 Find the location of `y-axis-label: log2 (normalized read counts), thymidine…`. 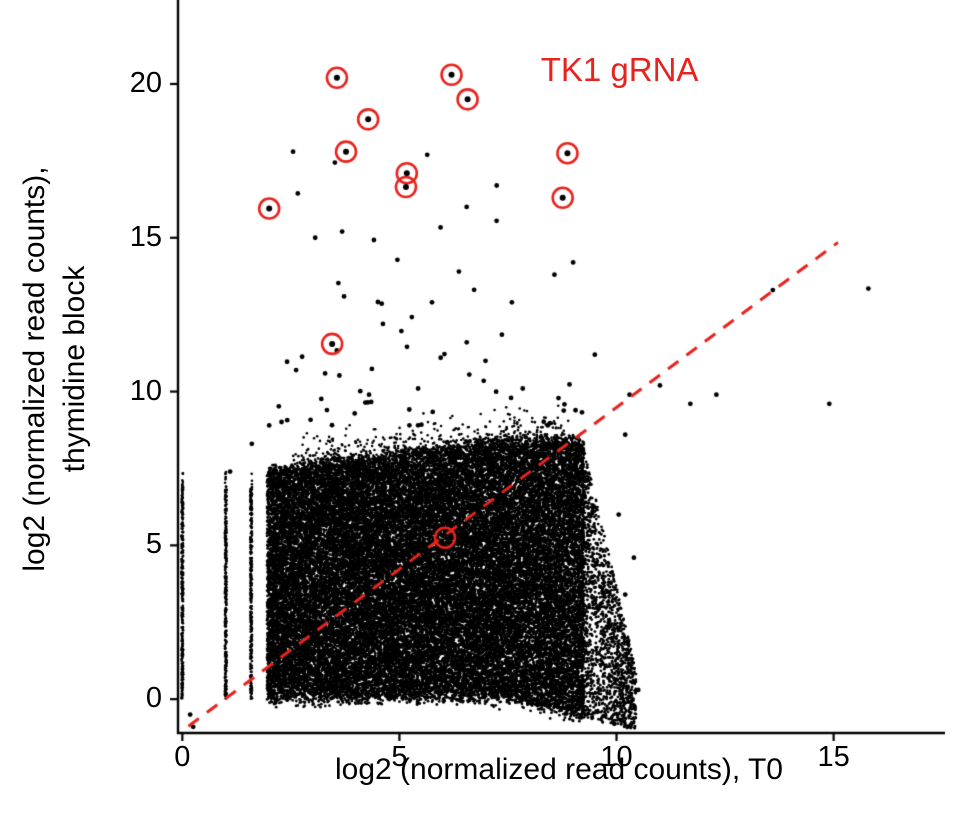

y-axis-label: log2 (normalized read counts), thymidine… is located at coordinates (55, 369).